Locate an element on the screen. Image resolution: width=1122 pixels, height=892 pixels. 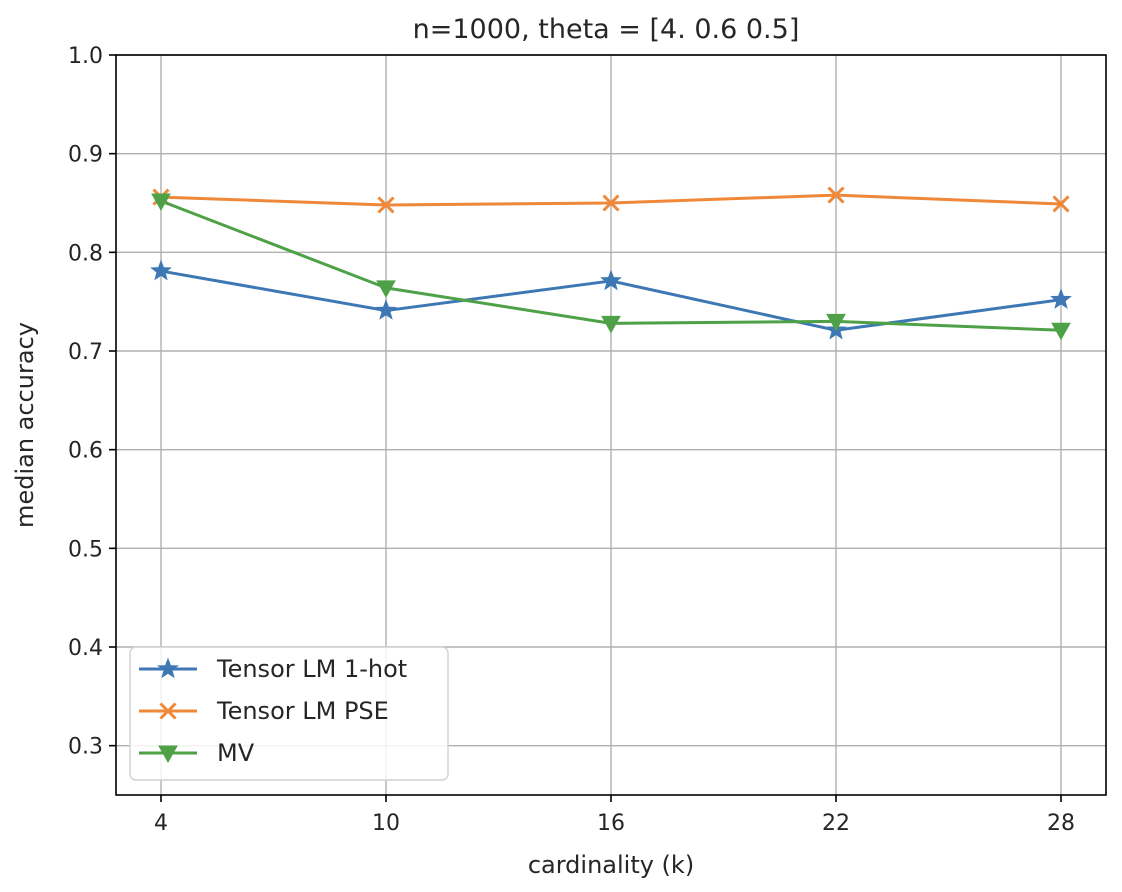
x-axis-ticks: 4 10 16 22 28 is located at coordinates (614, 815).